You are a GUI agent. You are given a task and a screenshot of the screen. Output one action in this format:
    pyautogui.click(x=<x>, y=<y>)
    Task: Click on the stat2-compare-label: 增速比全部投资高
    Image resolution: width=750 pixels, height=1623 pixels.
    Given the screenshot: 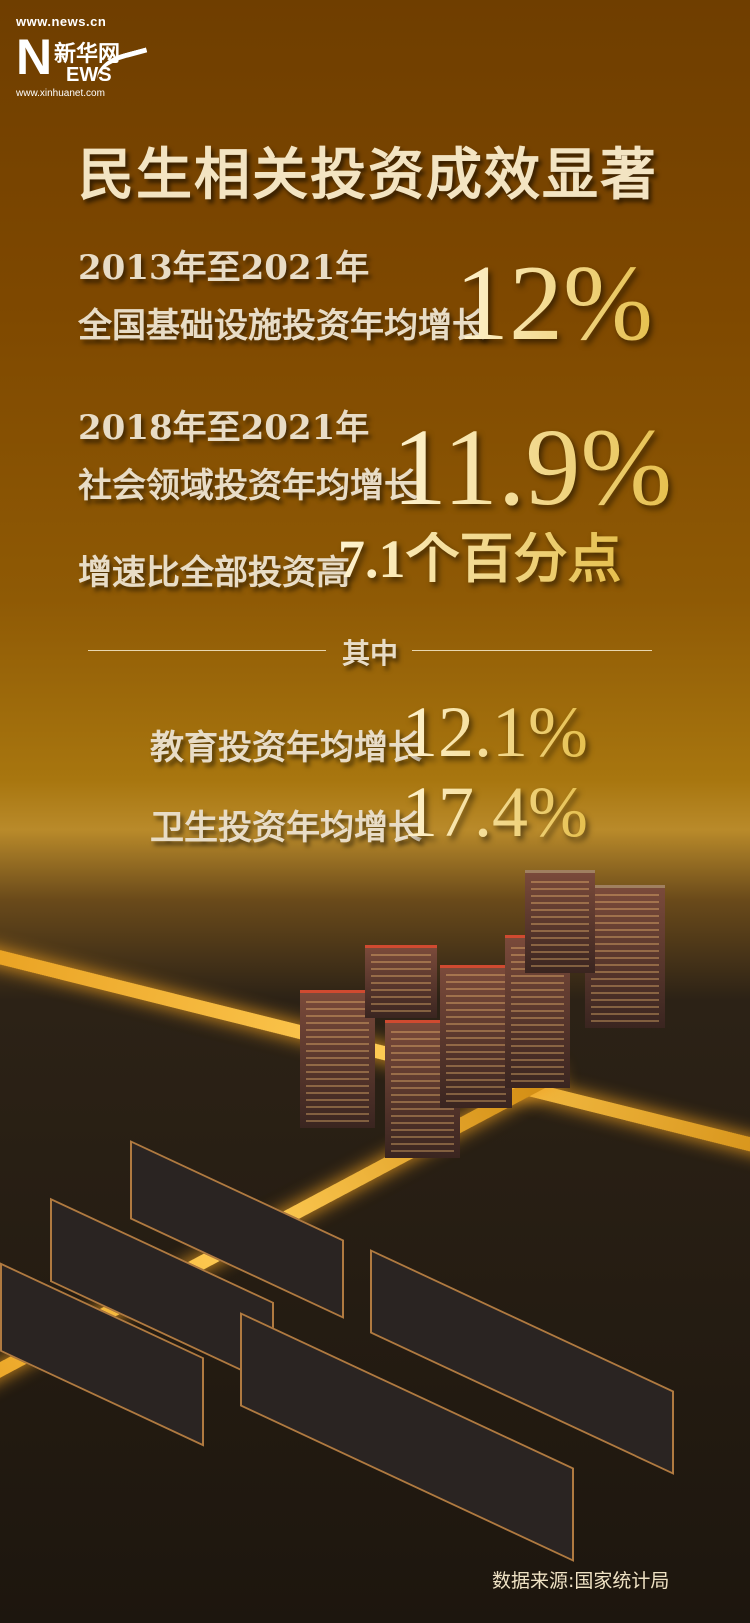 What is the action you would take?
    pyautogui.click(x=214, y=573)
    